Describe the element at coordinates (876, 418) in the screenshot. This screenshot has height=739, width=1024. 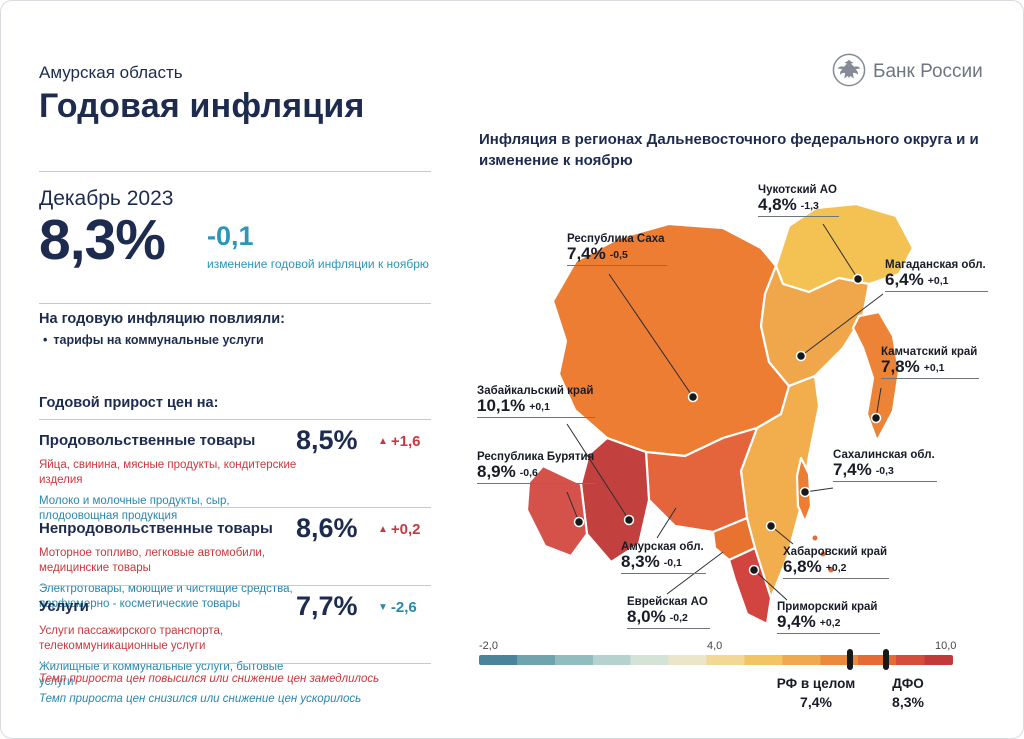
I see `dot-kamchatka` at that location.